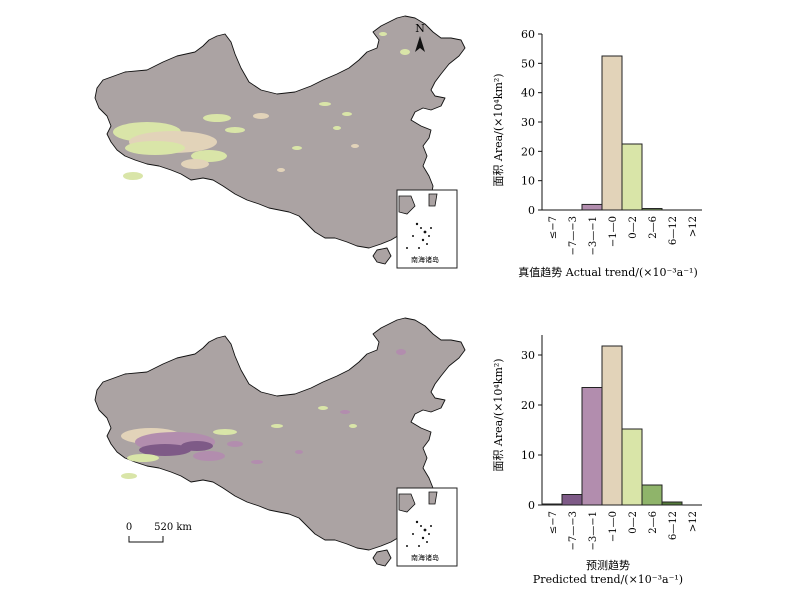 The image size is (800, 597). Describe the element at coordinates (528, 63) in the screenshot. I see `y-tick-label: 50` at that location.